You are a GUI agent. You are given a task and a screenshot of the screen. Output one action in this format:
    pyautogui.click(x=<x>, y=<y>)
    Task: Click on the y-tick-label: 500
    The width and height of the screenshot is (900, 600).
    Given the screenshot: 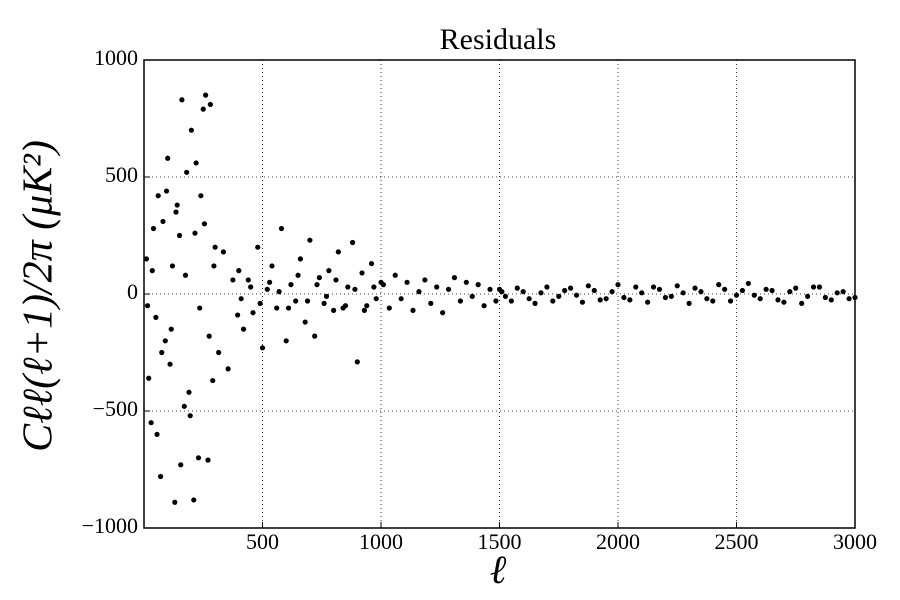 What is the action you would take?
    pyautogui.click(x=121, y=174)
    